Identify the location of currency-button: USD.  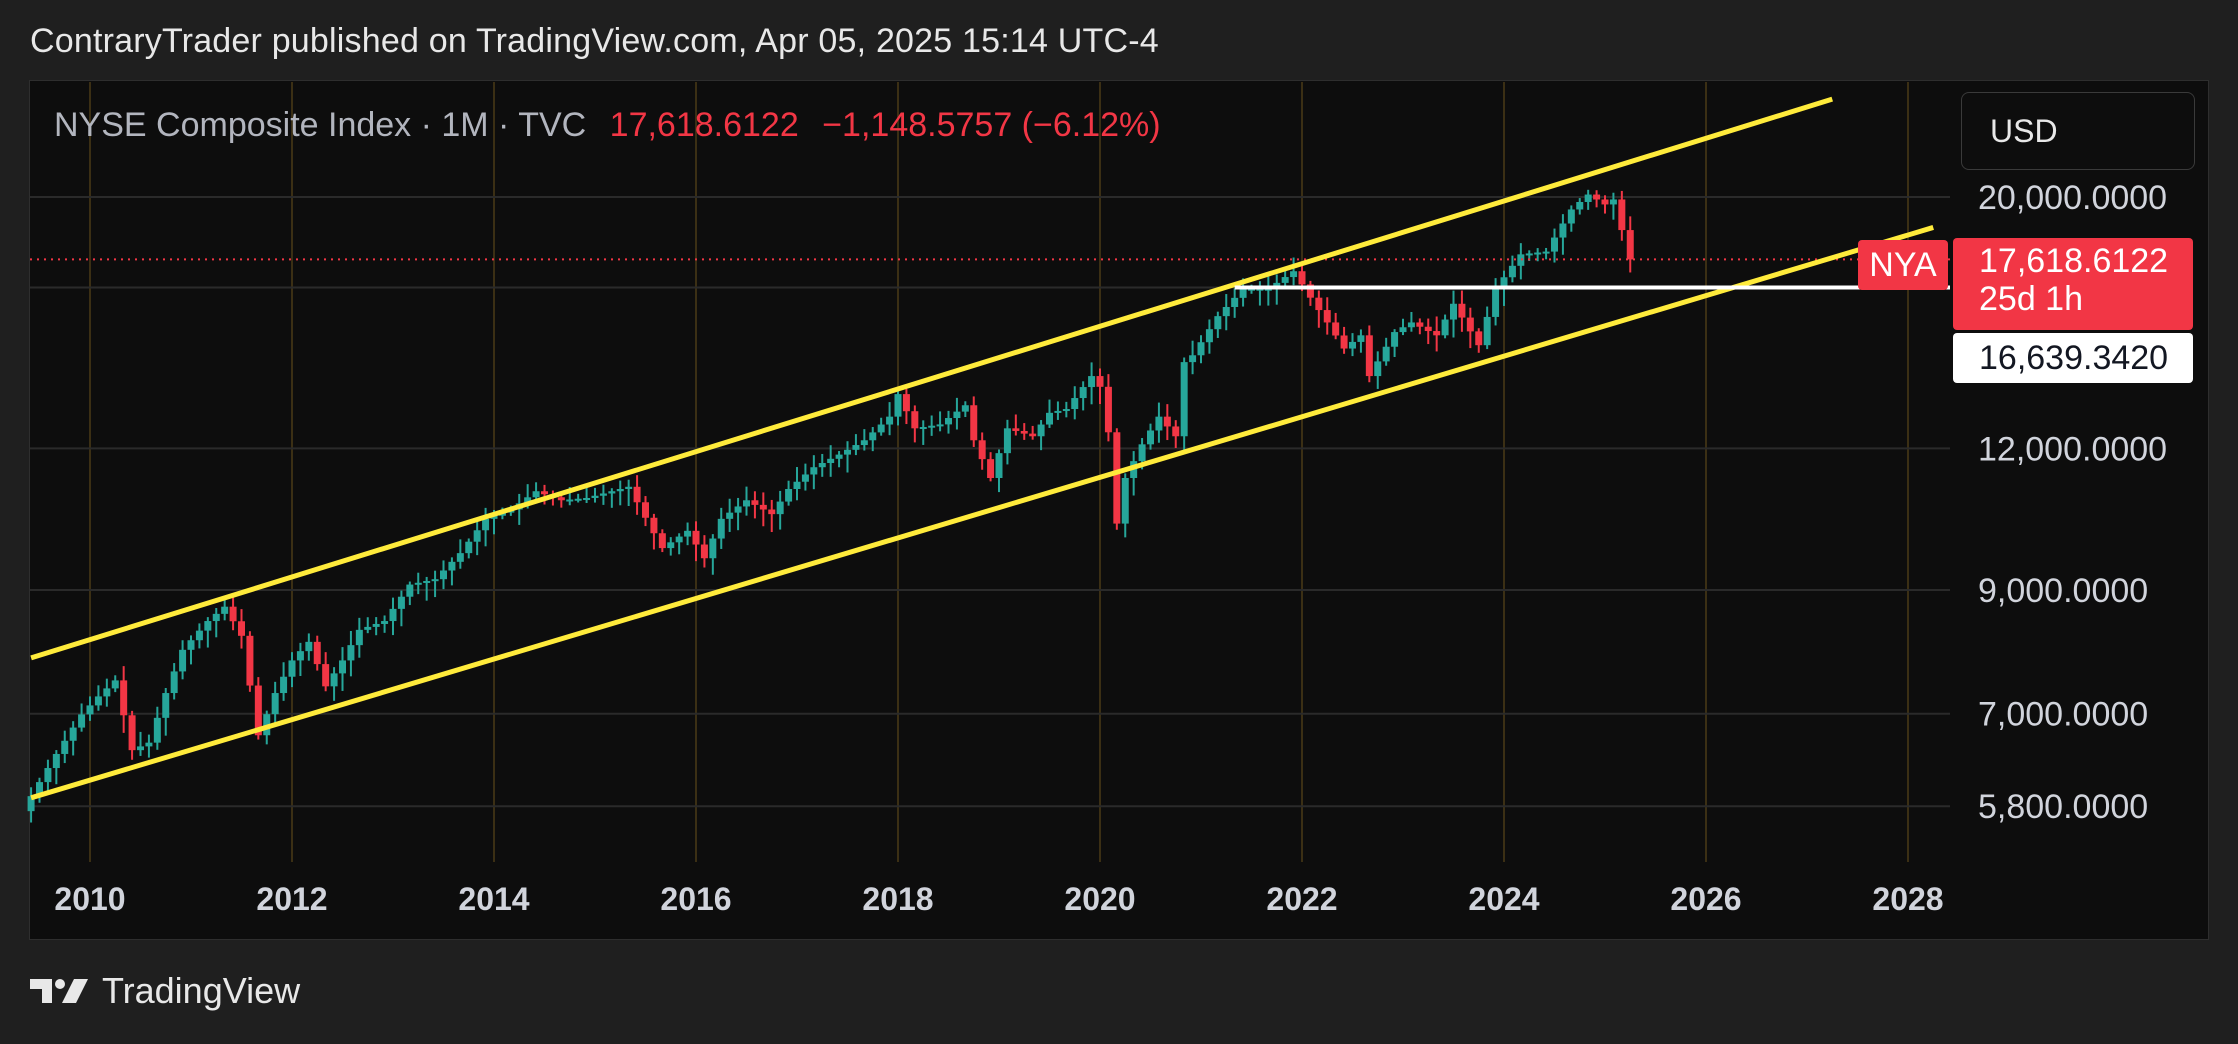
(2078, 131).